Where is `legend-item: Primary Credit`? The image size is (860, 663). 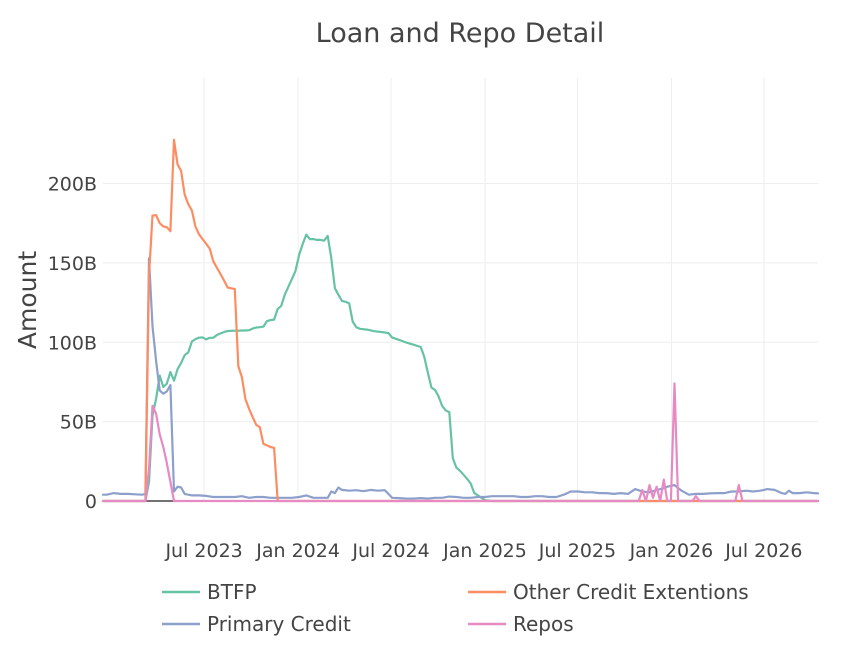 legend-item: Primary Credit is located at coordinates (256, 624).